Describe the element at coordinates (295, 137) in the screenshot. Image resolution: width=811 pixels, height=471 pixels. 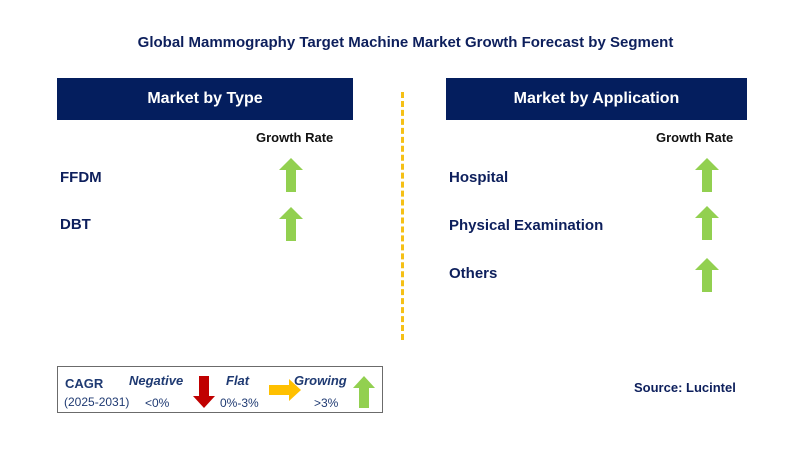
I see `type-growth-rate-label: Growth Rate` at that location.